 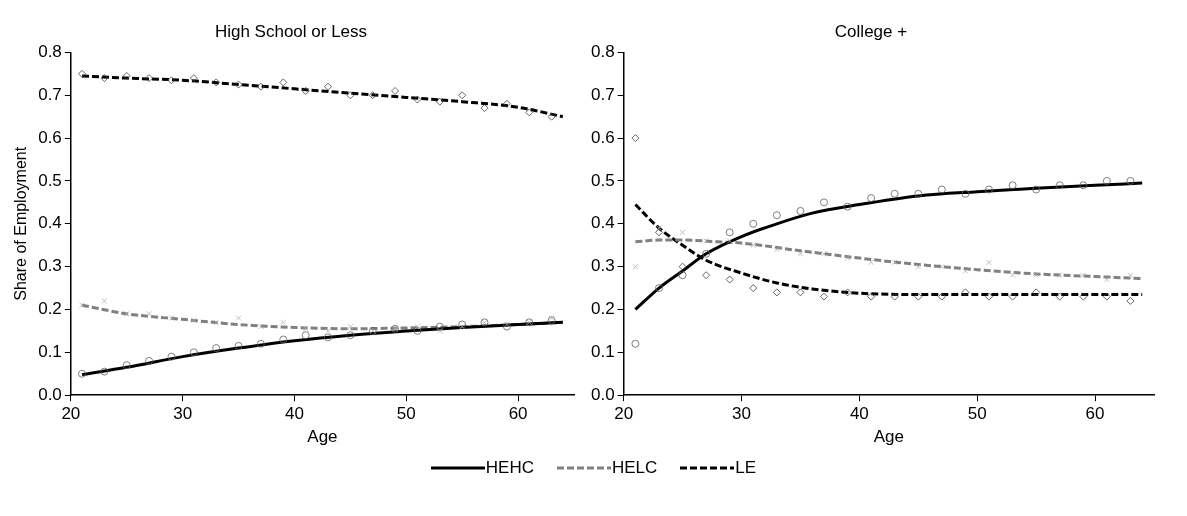 What do you see at coordinates (602, 180) in the screenshot?
I see `y-tick-label: 0.5` at bounding box center [602, 180].